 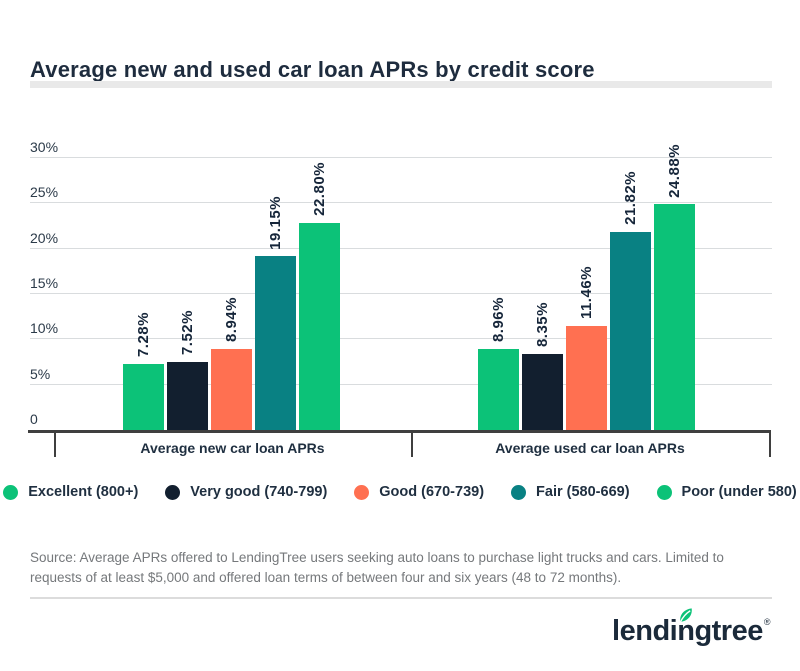 I want to click on legend-item: Good (670-739), so click(x=419, y=492).